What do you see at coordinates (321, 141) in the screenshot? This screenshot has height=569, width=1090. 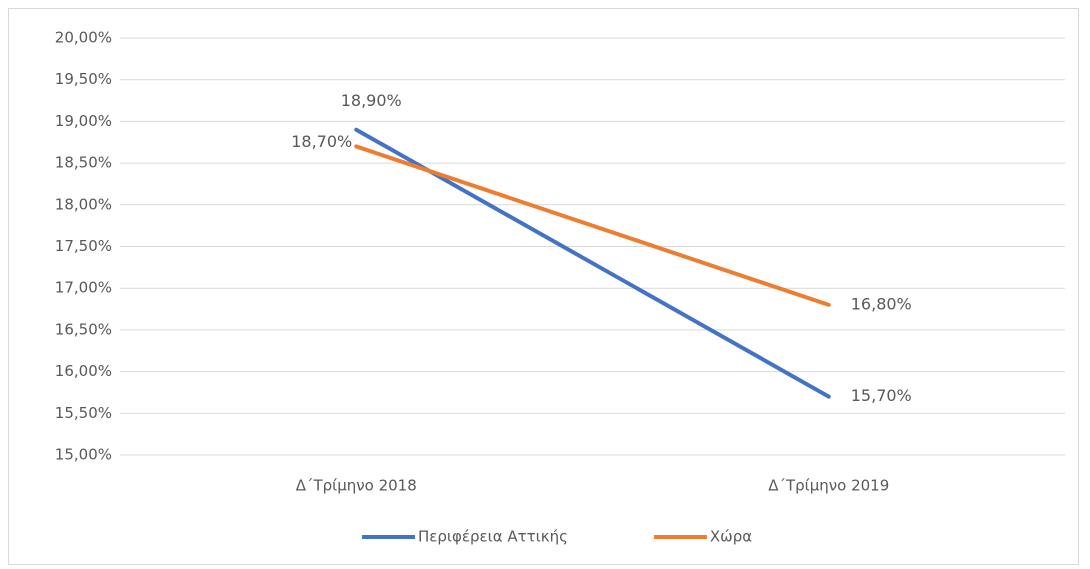 I see `data-label: 18,70%` at bounding box center [321, 141].